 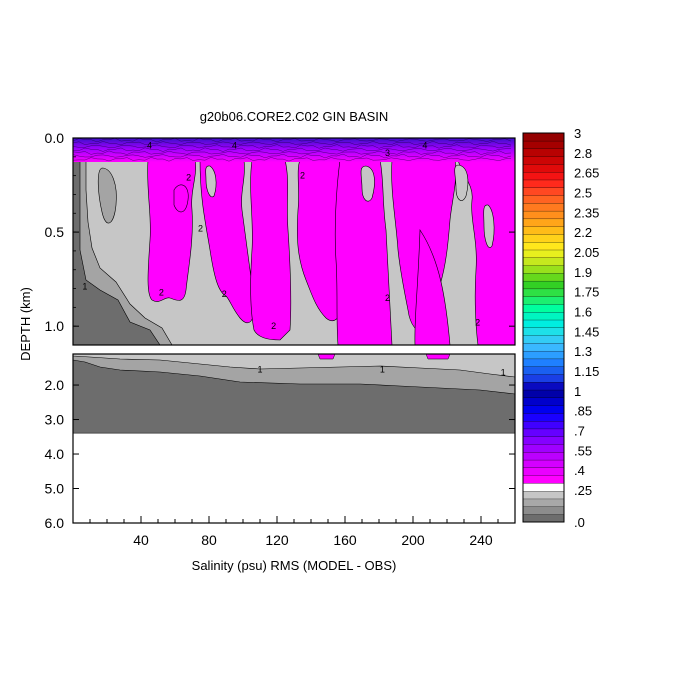 What do you see at coordinates (141, 540) in the screenshot?
I see `x-tick-label: 40` at bounding box center [141, 540].